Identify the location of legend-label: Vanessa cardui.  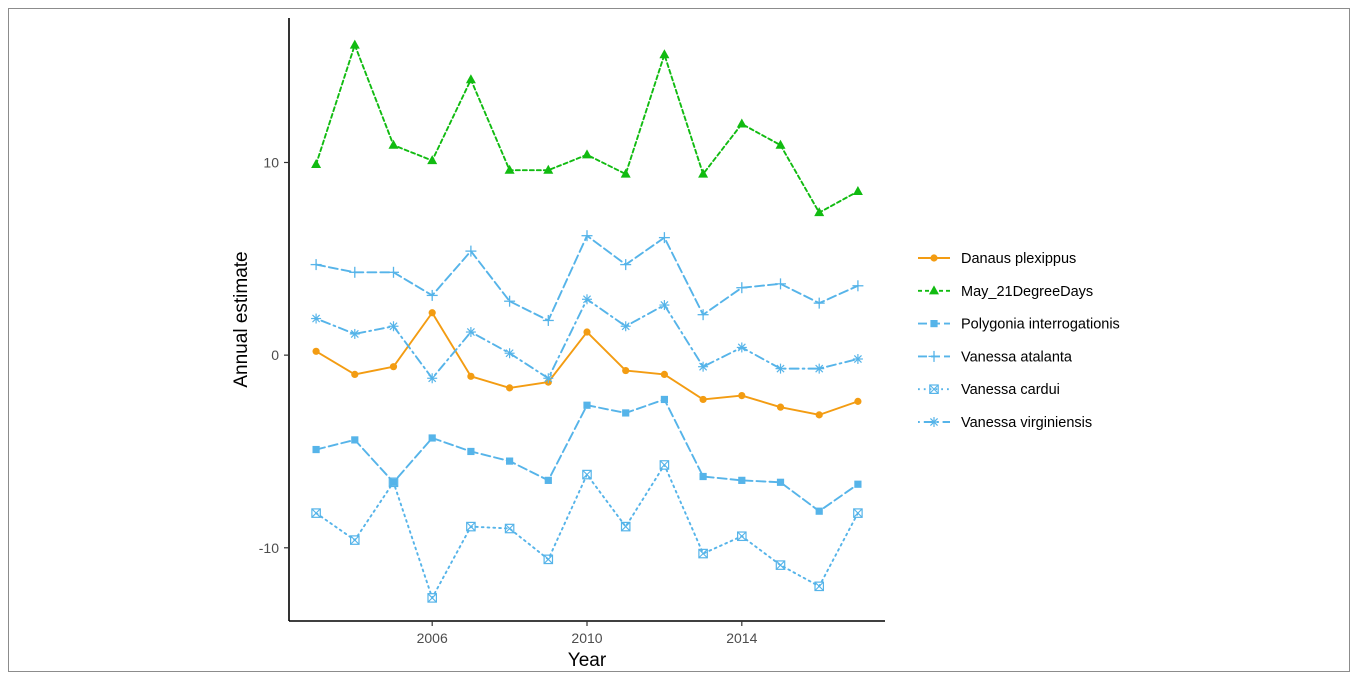
(1010, 390).